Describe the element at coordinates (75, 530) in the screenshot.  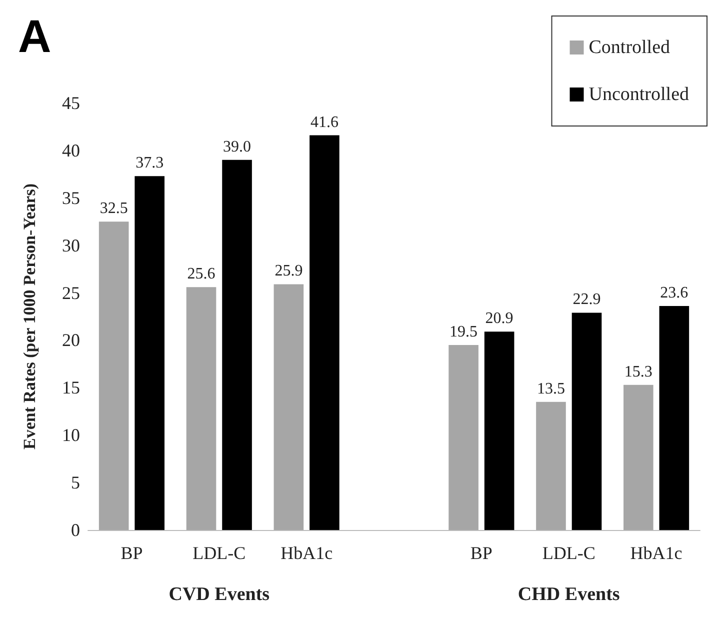
I see `y-tick-label: 0` at that location.